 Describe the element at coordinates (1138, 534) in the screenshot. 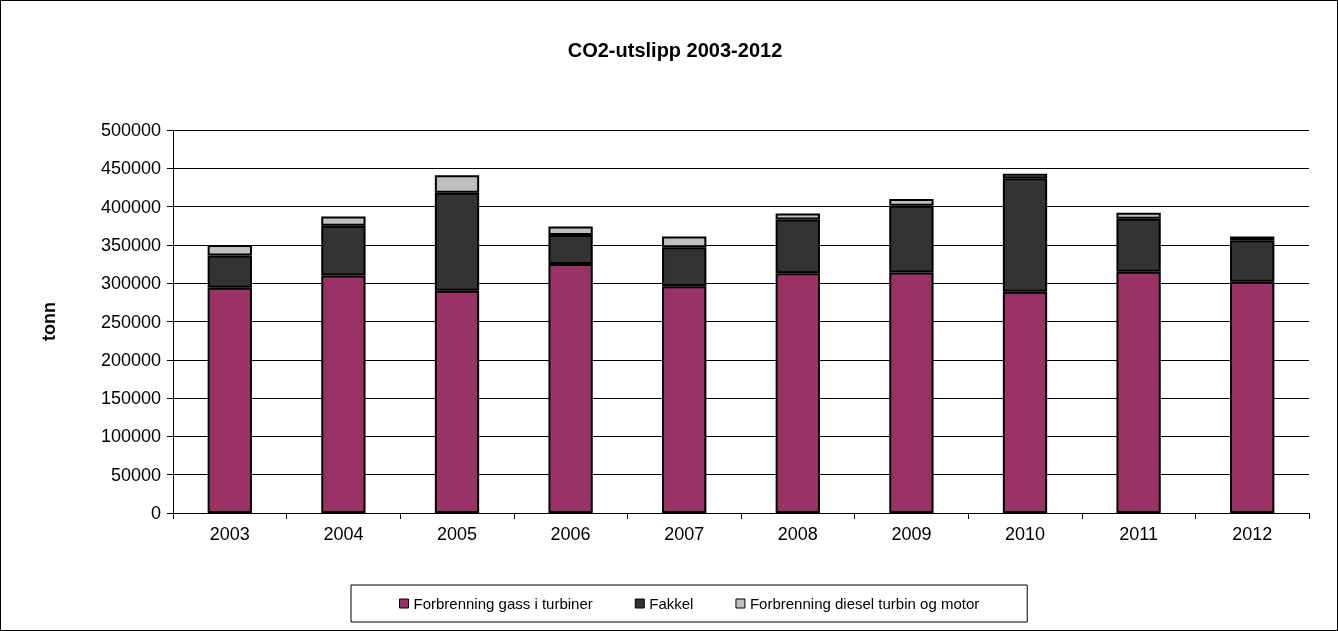

I see `x-tick-label: 2011` at that location.